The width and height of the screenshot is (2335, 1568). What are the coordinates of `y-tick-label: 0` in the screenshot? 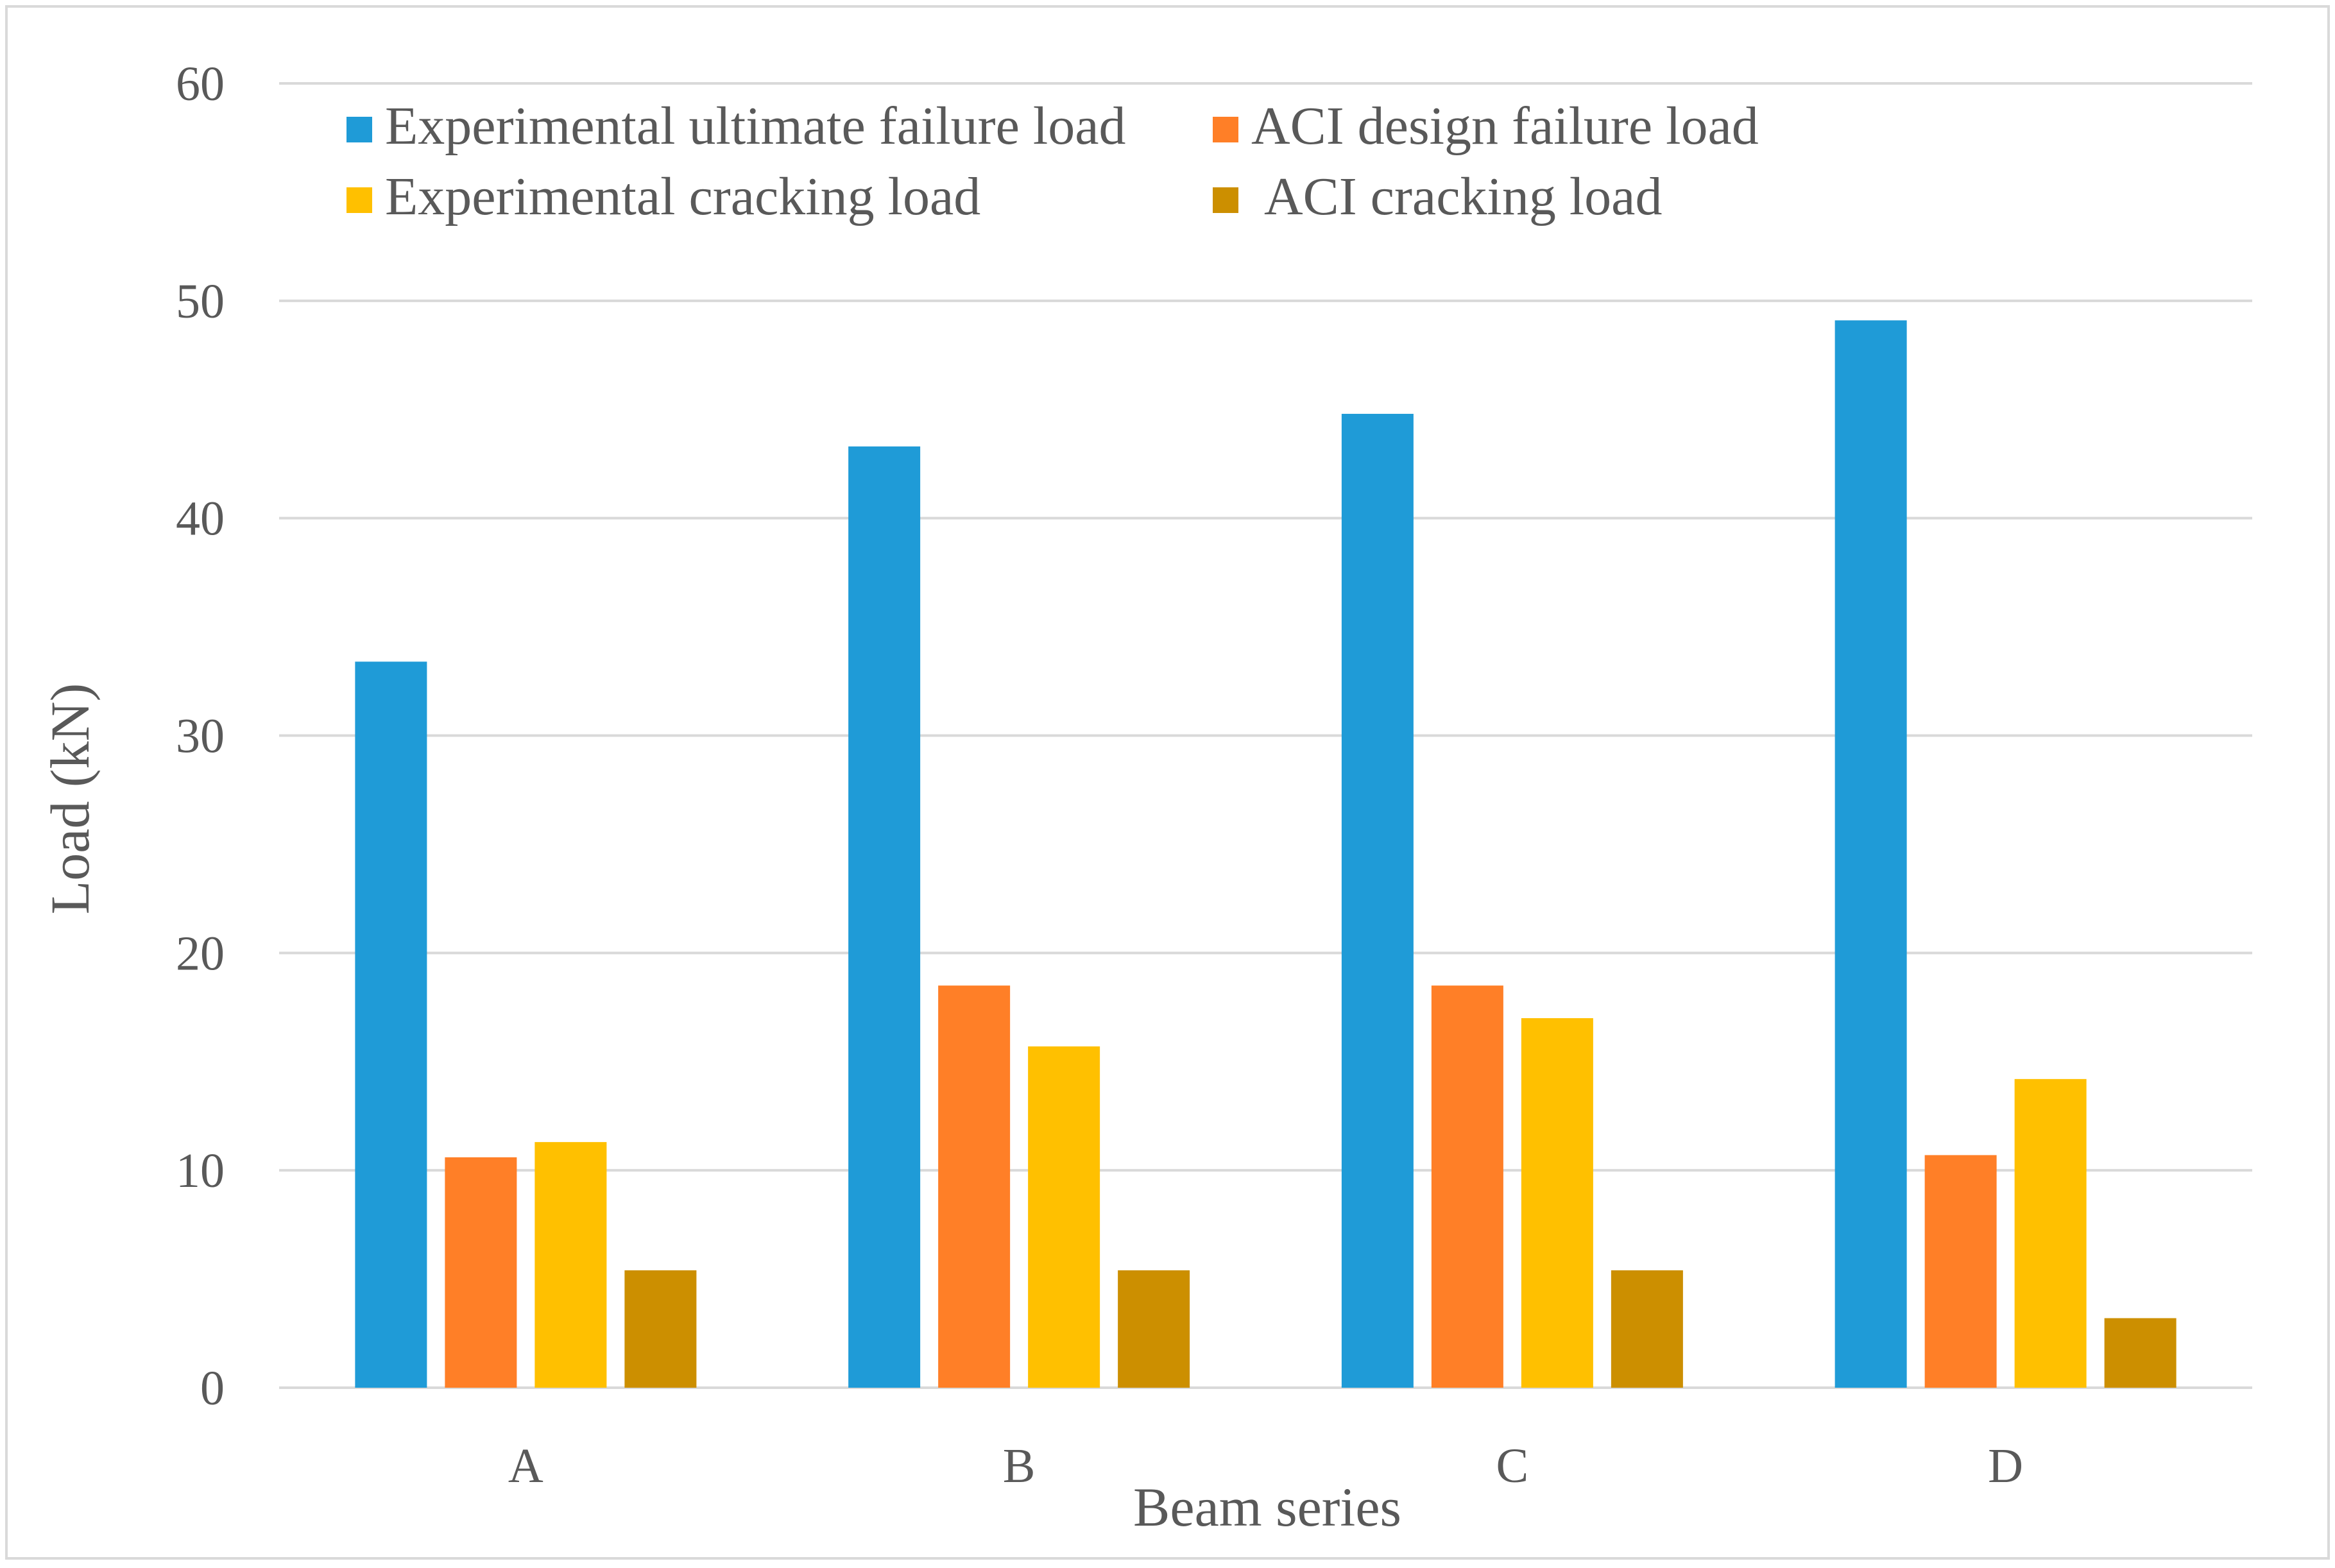 It's located at (212, 1388).